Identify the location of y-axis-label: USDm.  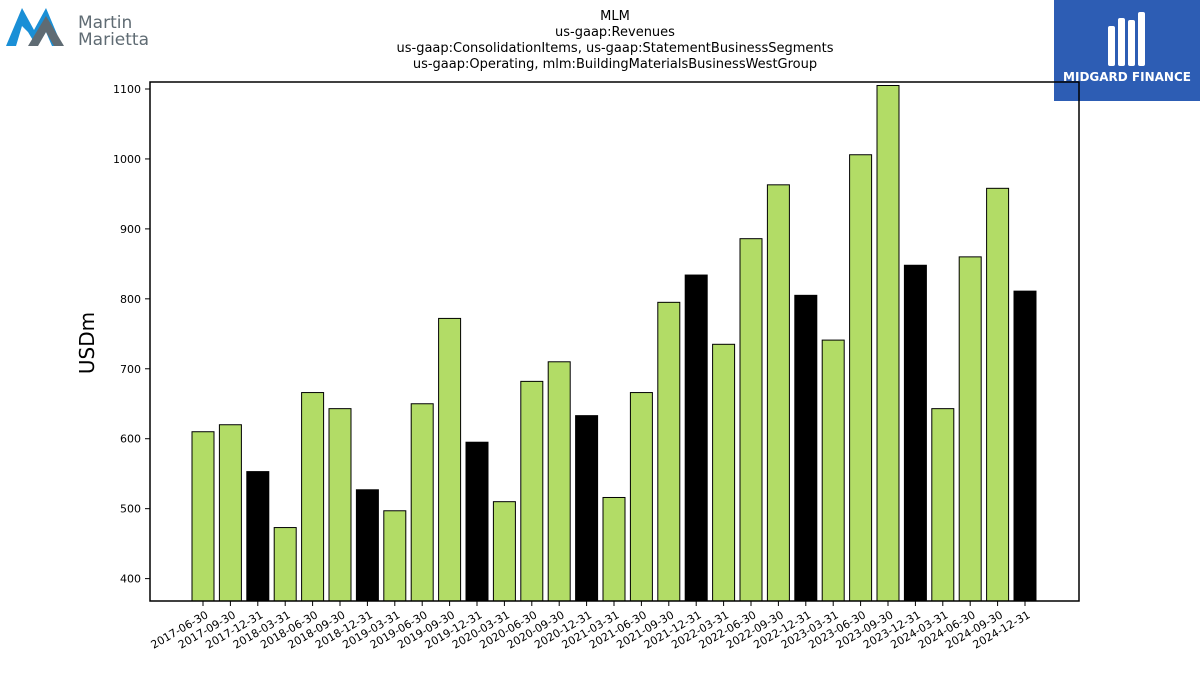
(87, 343).